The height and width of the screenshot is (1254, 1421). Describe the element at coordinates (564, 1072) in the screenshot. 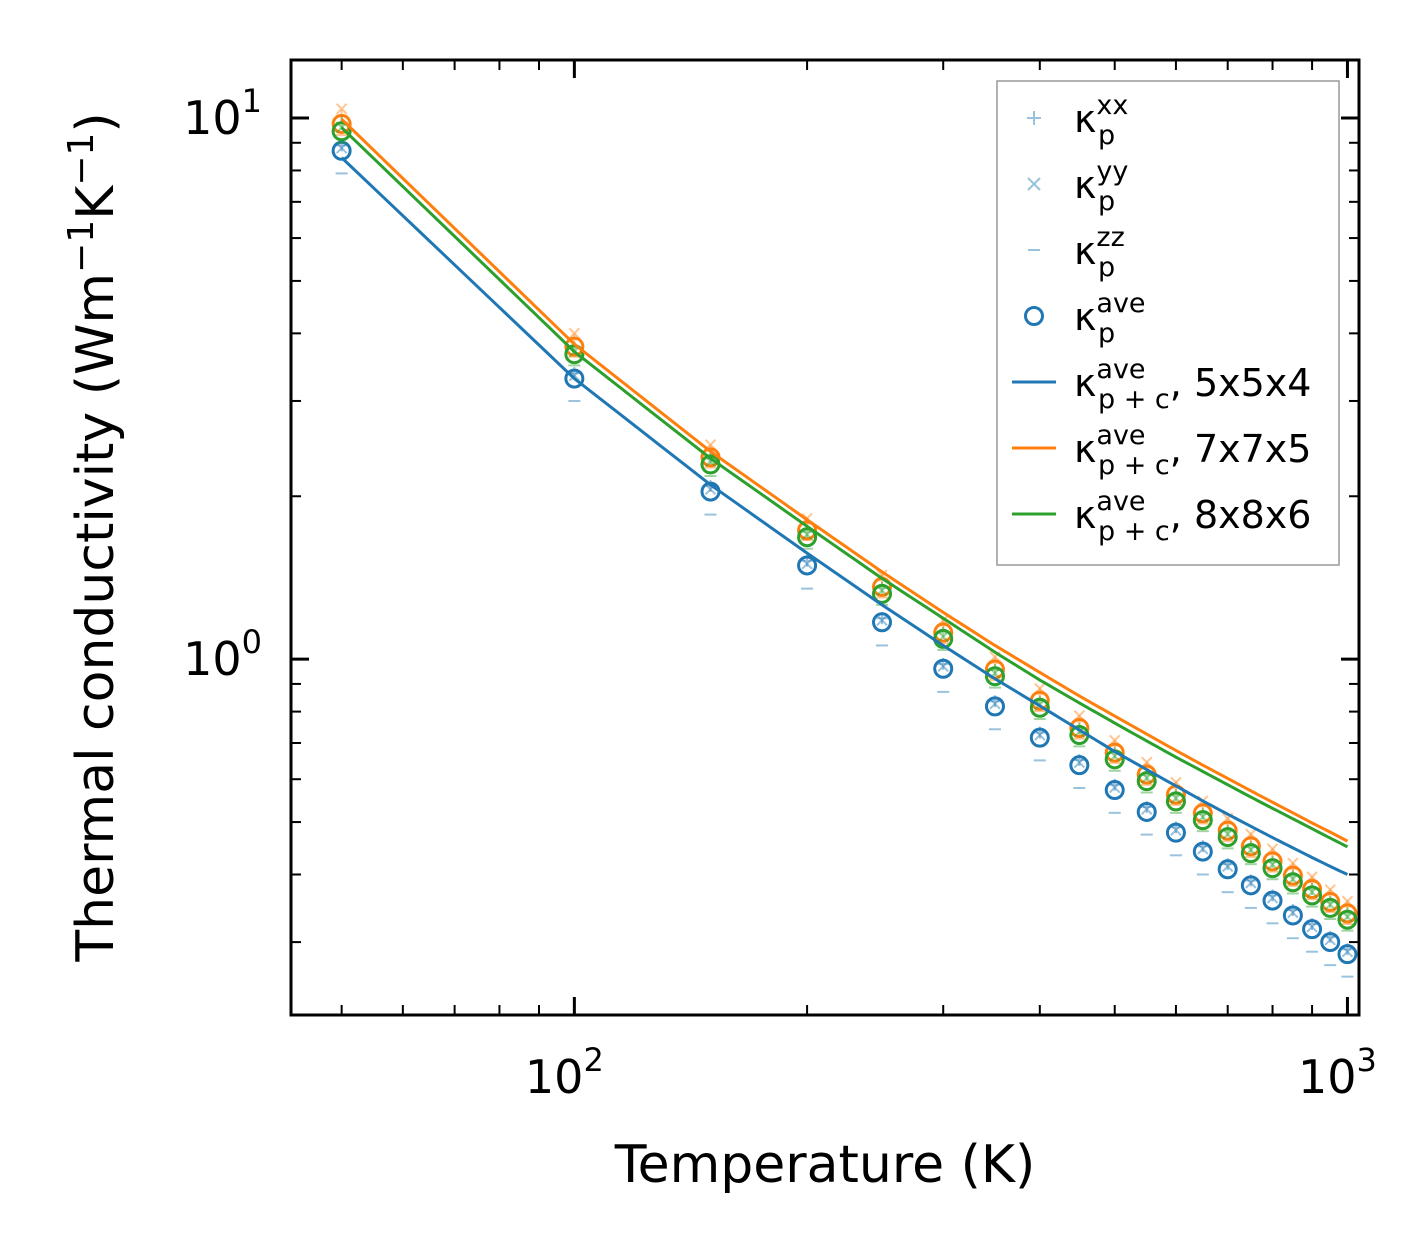

I see `x-tick-label: 10²` at that location.